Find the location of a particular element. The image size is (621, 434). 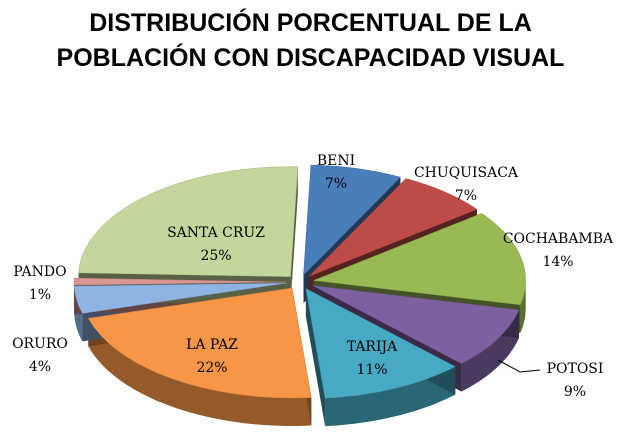

data-label-value: 9% is located at coordinates (575, 392).